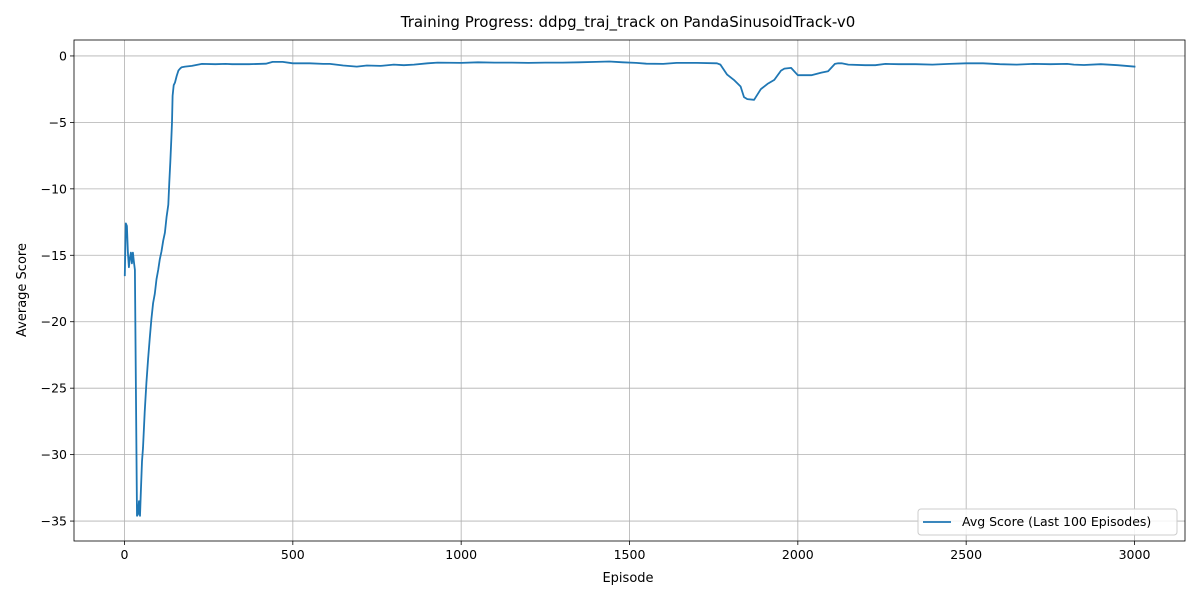  I want to click on legend-label: Avg Score (Last 100 Episodes), so click(1056, 521).